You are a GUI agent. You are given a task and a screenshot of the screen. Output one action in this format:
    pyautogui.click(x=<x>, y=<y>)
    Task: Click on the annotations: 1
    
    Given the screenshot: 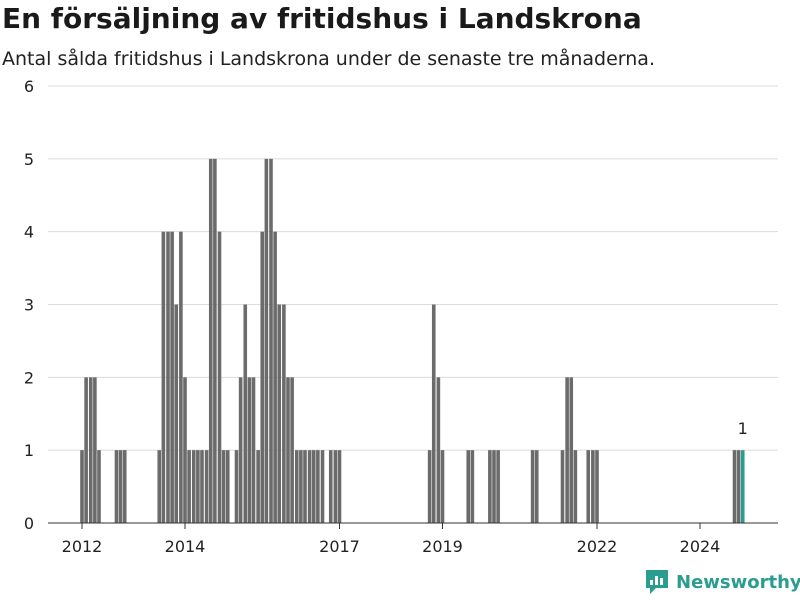 What is the action you would take?
    pyautogui.click(x=743, y=428)
    